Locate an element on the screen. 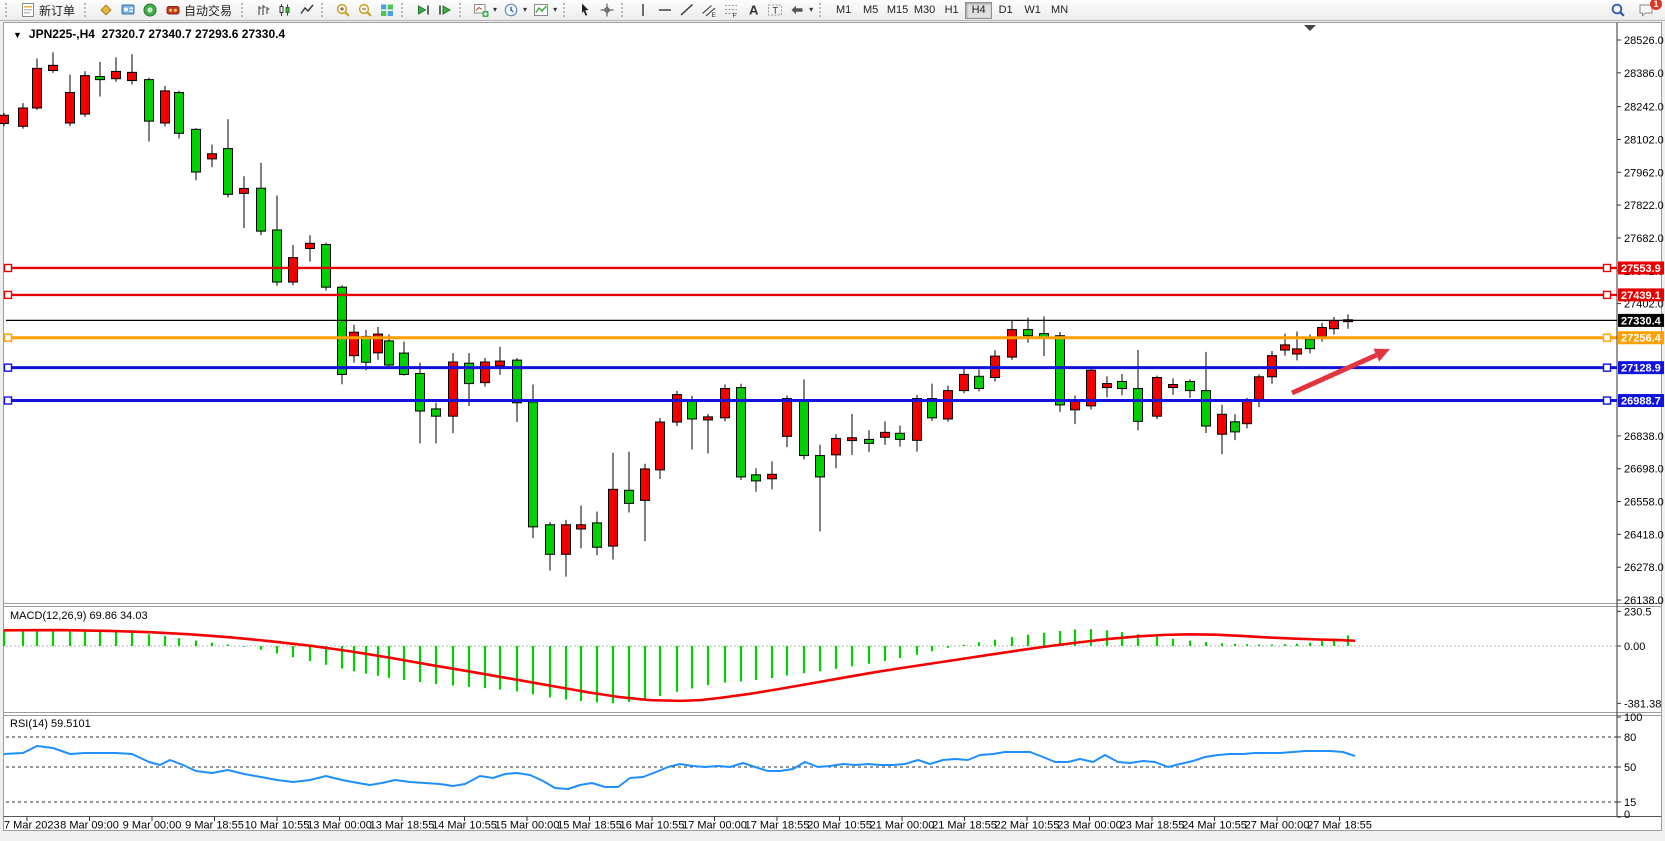 The image size is (1665, 841). profiles-button: ▾ is located at coordinates (515, 10).